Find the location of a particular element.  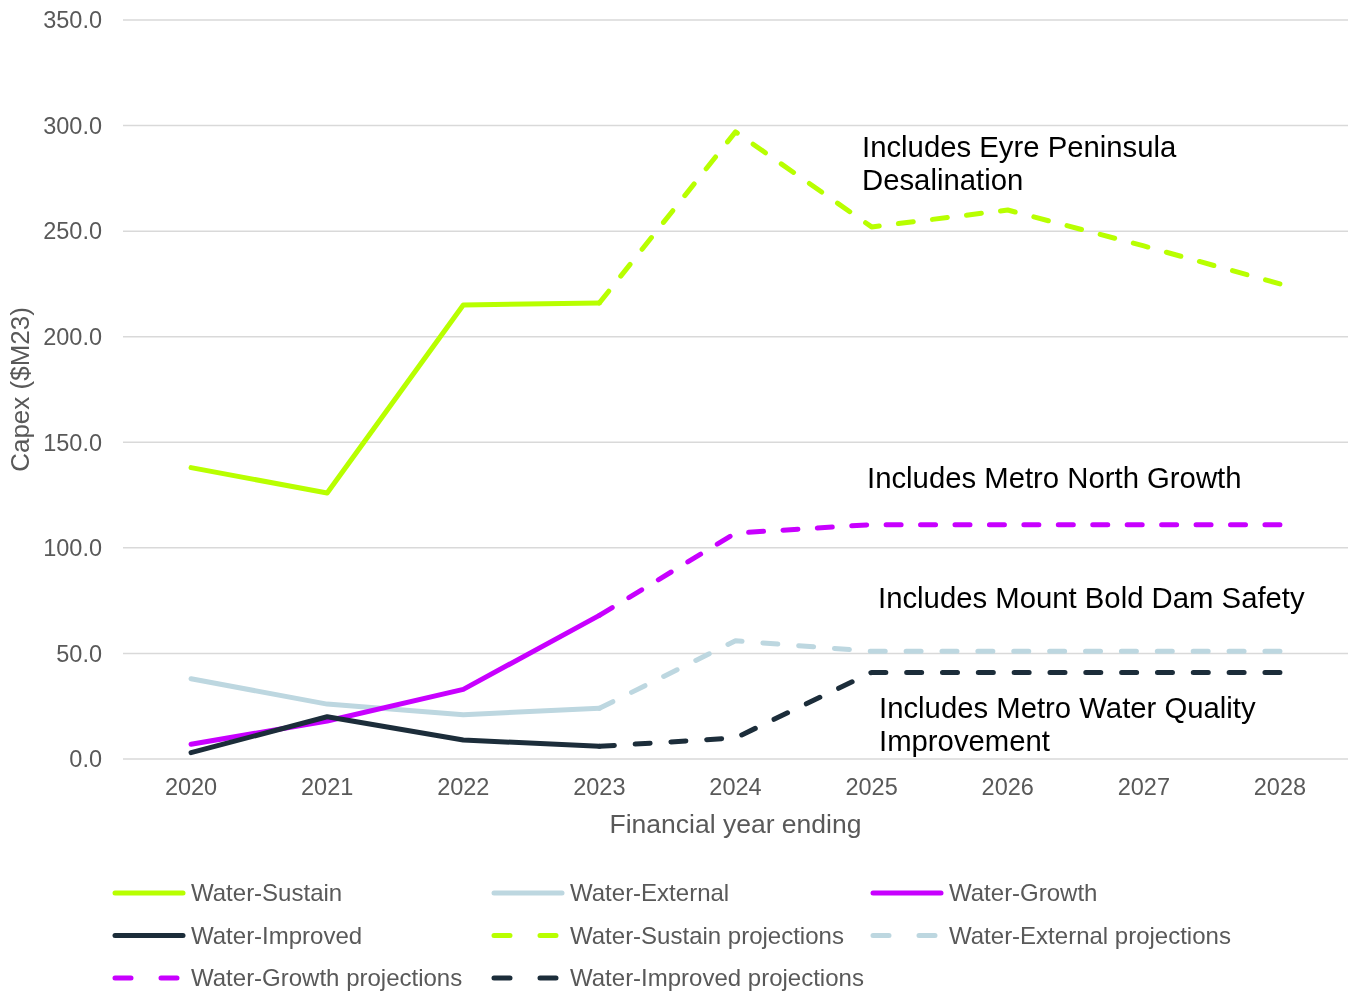

annotation: Includes Metro North Growth is located at coordinates (1054, 478).